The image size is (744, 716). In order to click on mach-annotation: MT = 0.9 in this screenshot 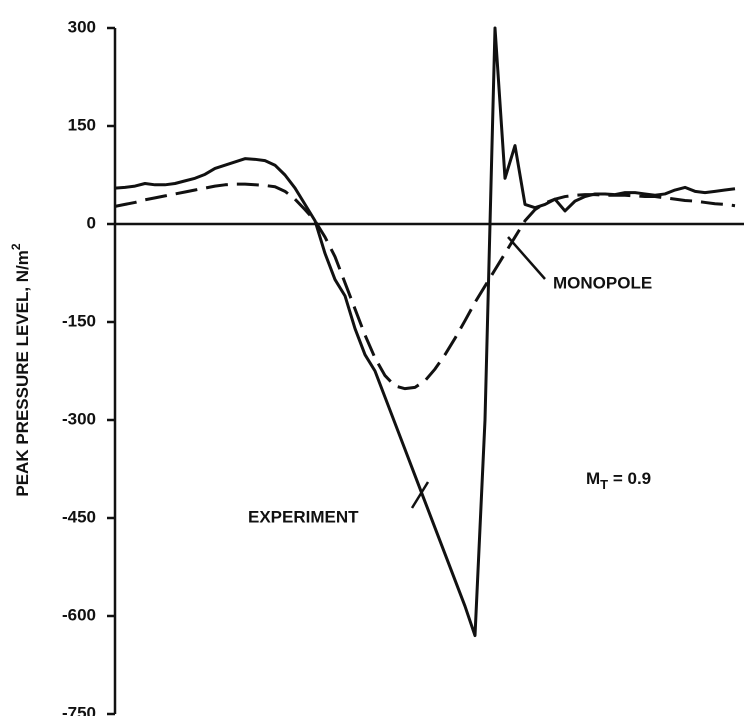, I will do `click(618, 480)`.